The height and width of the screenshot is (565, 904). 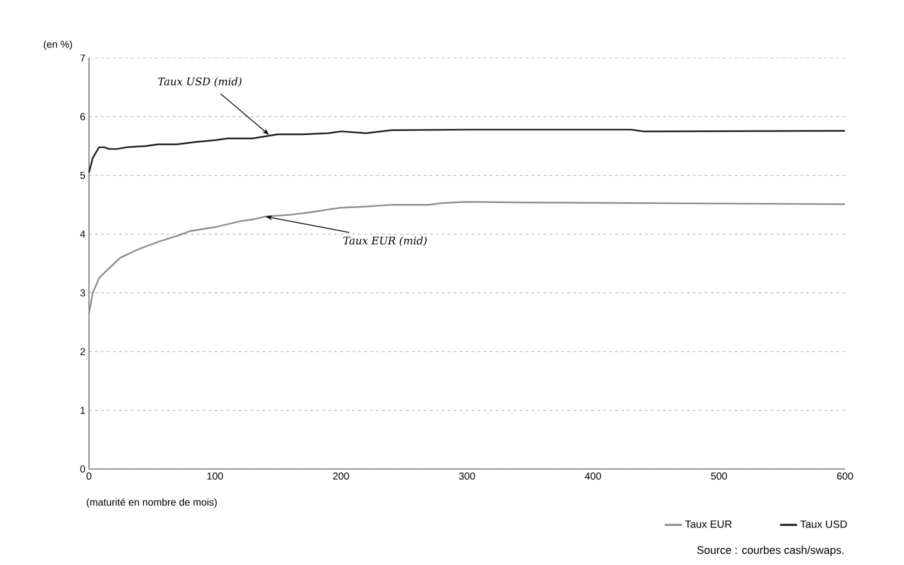 I want to click on y-tick-label: 2, so click(x=82, y=352).